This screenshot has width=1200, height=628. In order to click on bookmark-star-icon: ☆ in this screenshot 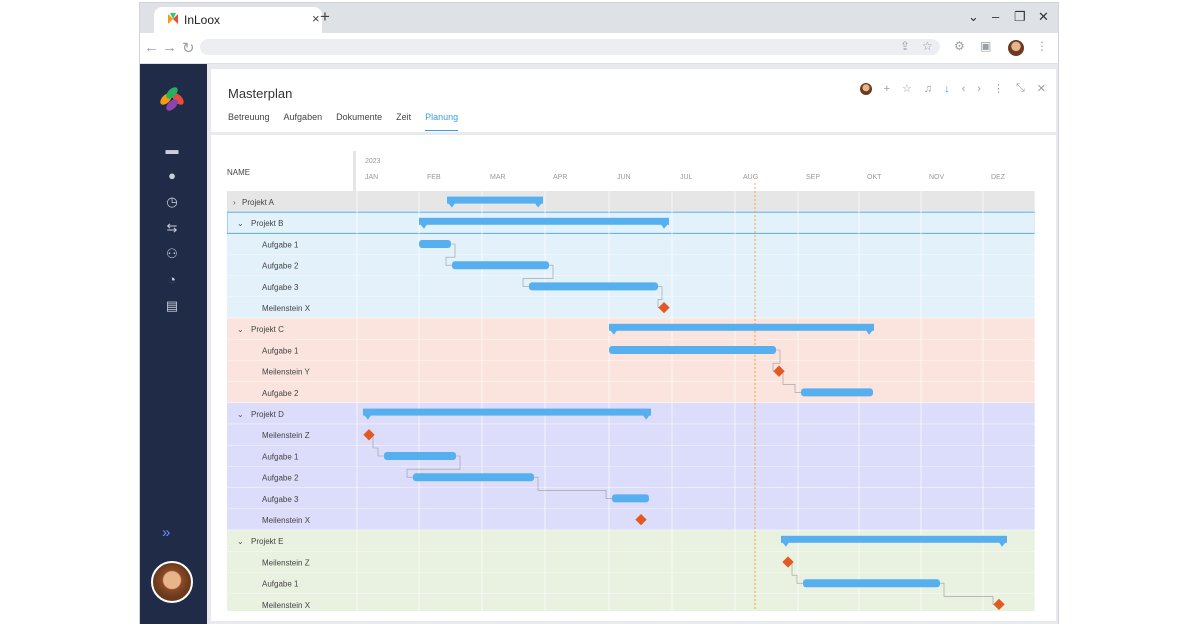, I will do `click(927, 46)`.